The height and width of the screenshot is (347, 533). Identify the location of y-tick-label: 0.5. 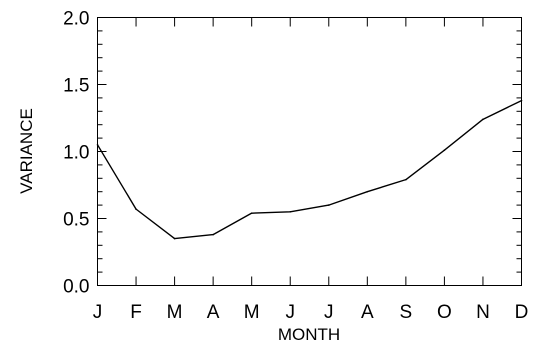
(76, 220).